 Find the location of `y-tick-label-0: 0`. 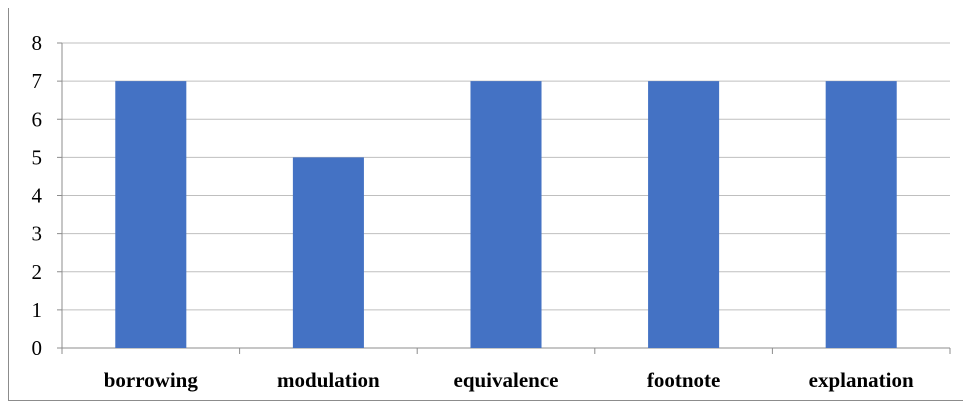

y-tick-label-0: 0 is located at coordinates (37, 348).